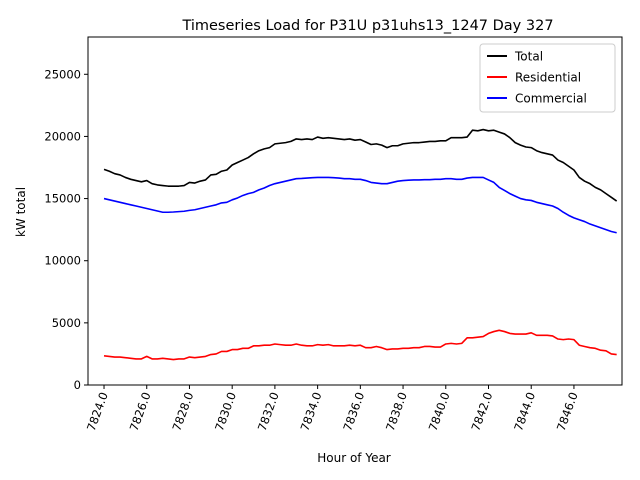 This screenshot has height=480, width=640. I want to click on x-tick-label: 7844.0, so click(524, 411).